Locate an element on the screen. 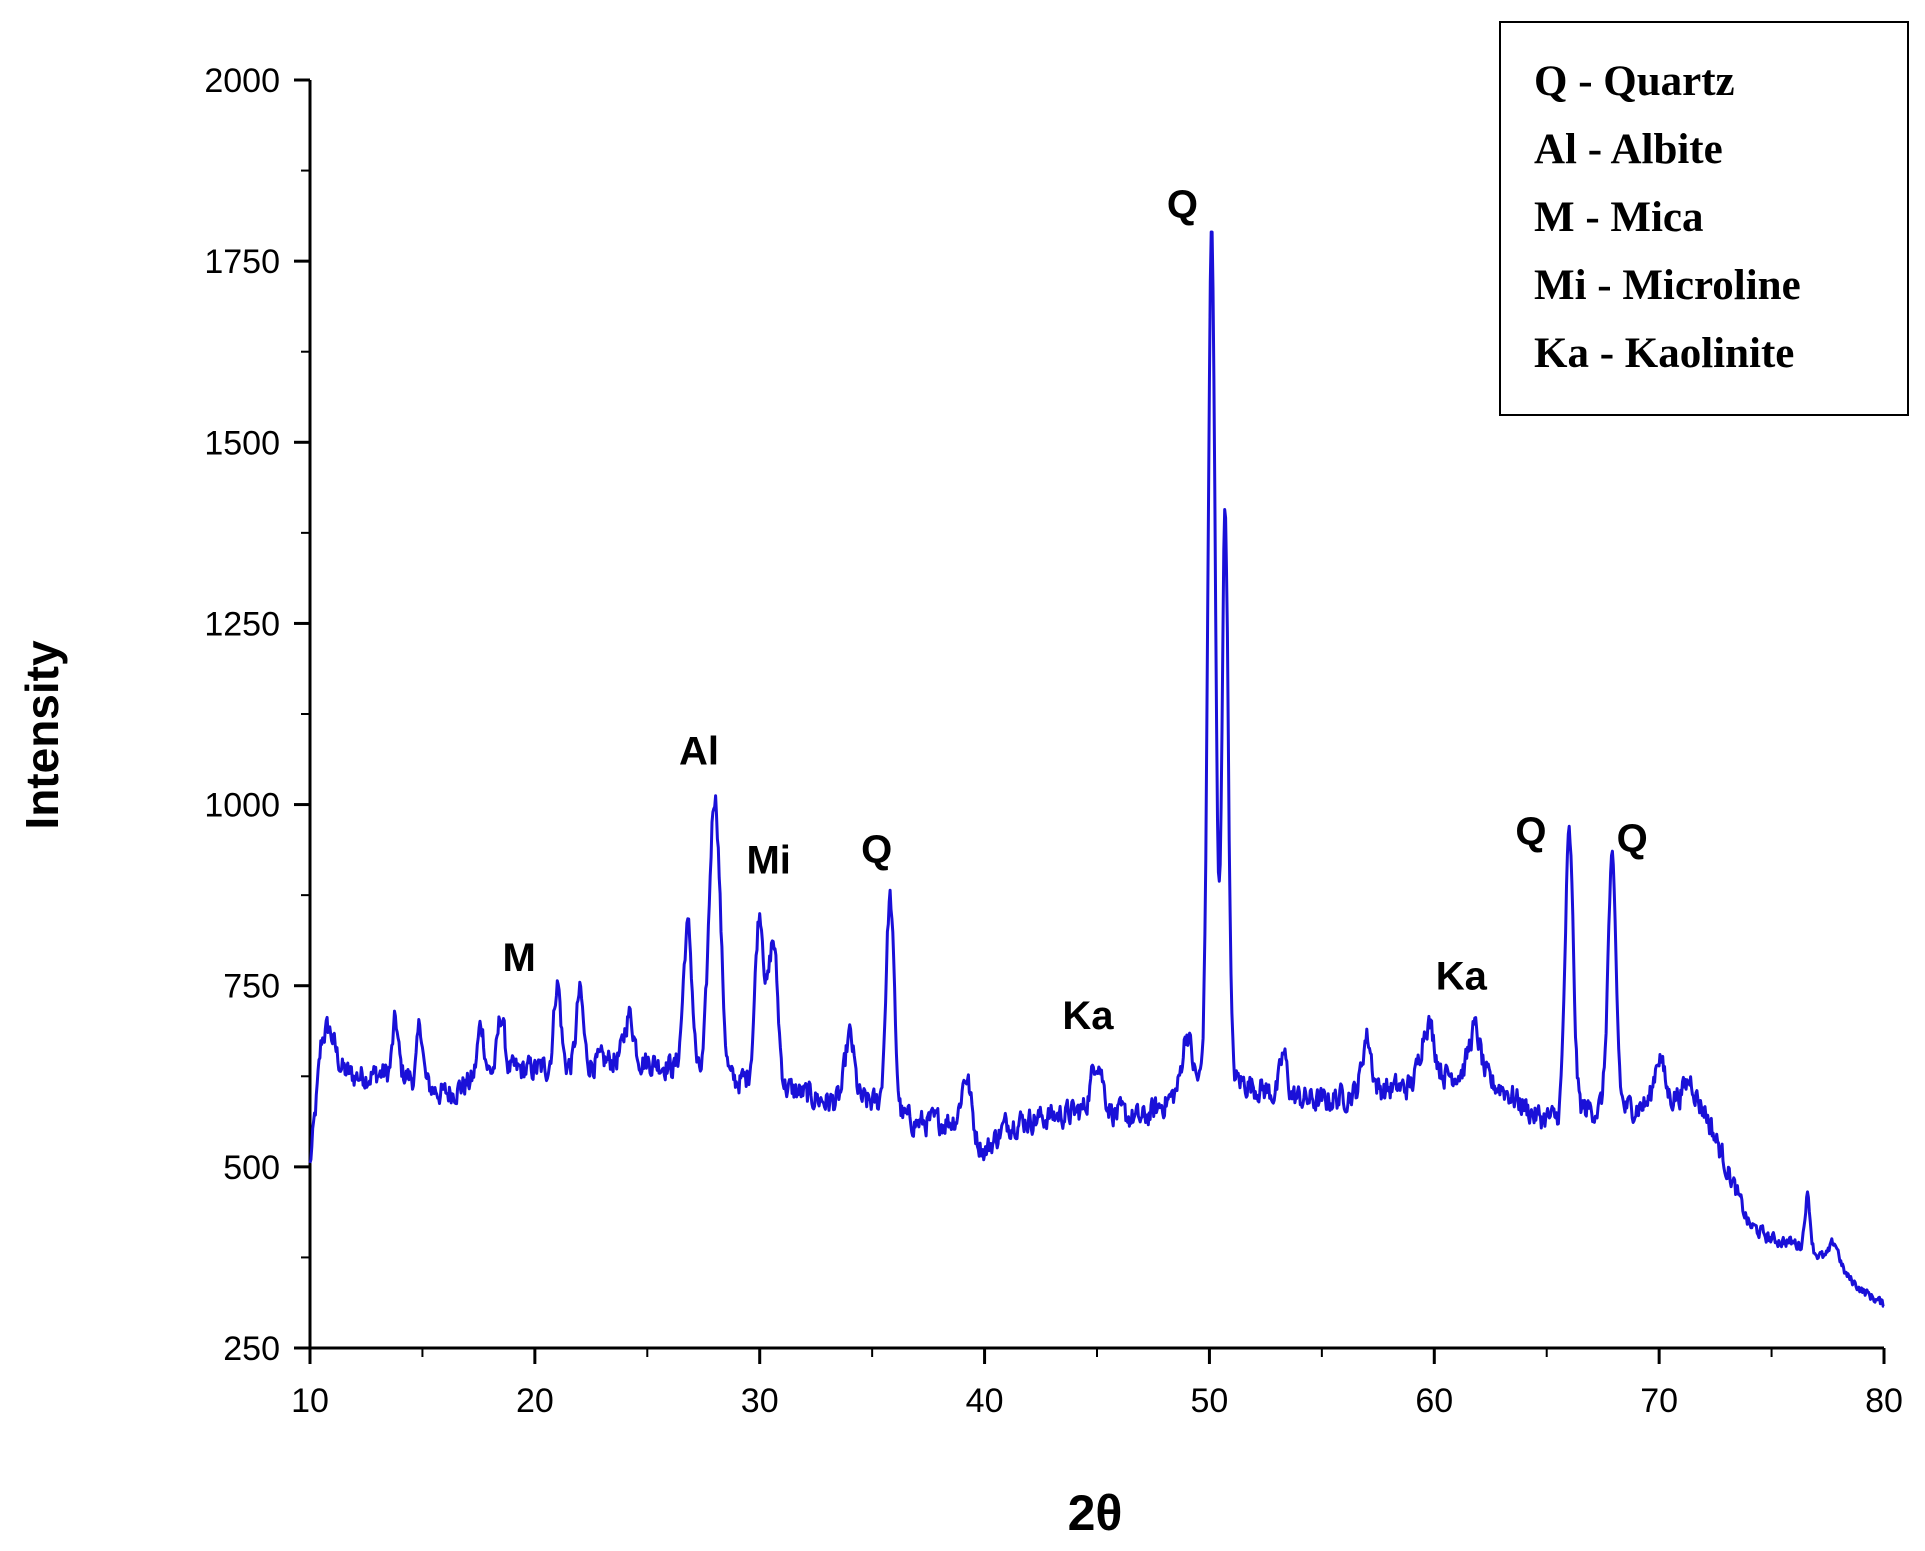 Image resolution: width=1925 pixels, height=1551 pixels. legend-entry-microline: Mi - Microline is located at coordinates (1667, 285).